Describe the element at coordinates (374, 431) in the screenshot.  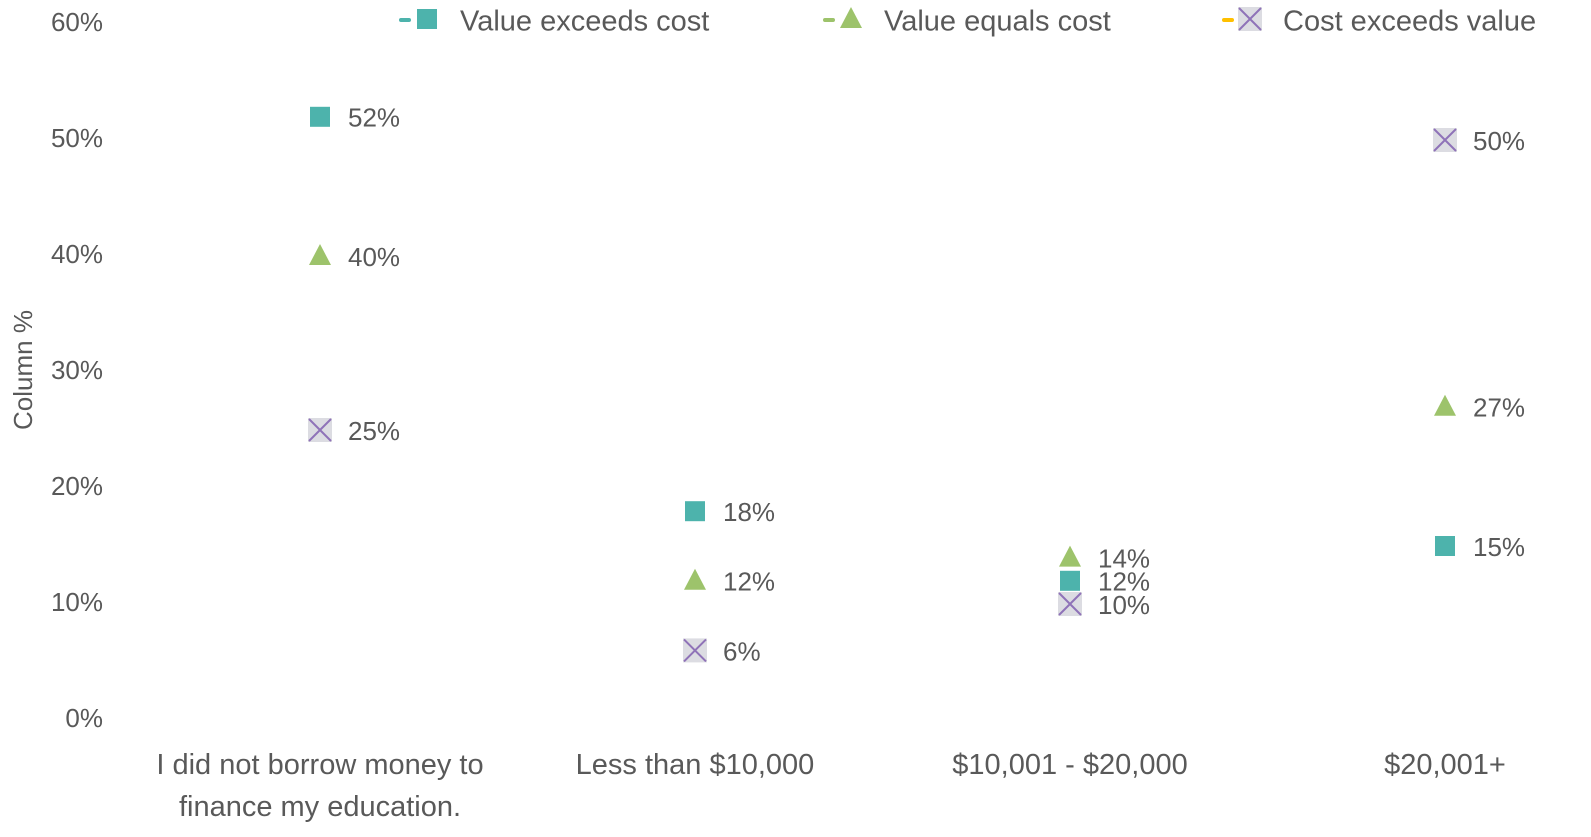
I see `data-label: 25%` at that location.